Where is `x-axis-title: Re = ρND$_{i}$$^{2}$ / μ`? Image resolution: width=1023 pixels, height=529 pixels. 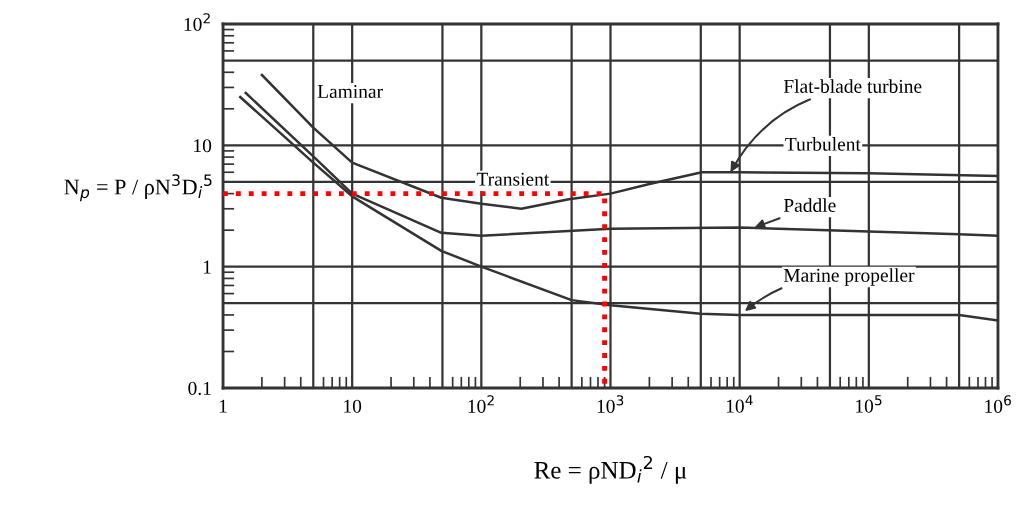 x-axis-title: Re = ρND$_{i}$$^{2}$ / μ is located at coordinates (610, 469).